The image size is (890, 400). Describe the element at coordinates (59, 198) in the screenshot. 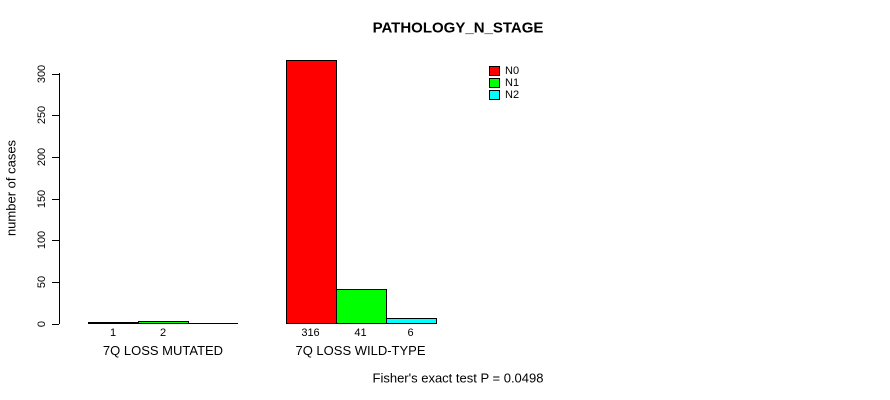

I see `y-axis-line` at that location.